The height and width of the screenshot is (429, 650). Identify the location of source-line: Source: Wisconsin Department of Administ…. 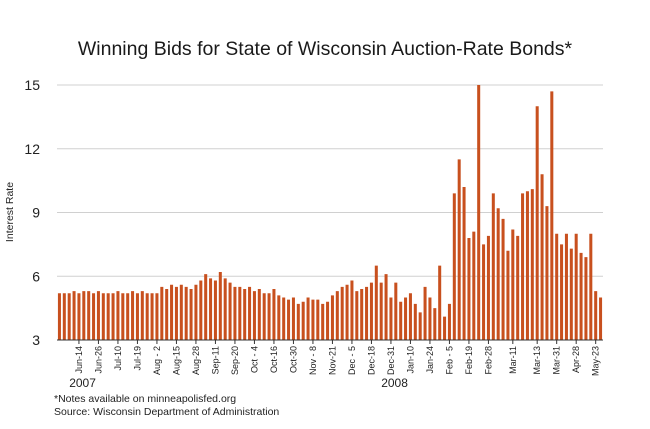
(167, 412).